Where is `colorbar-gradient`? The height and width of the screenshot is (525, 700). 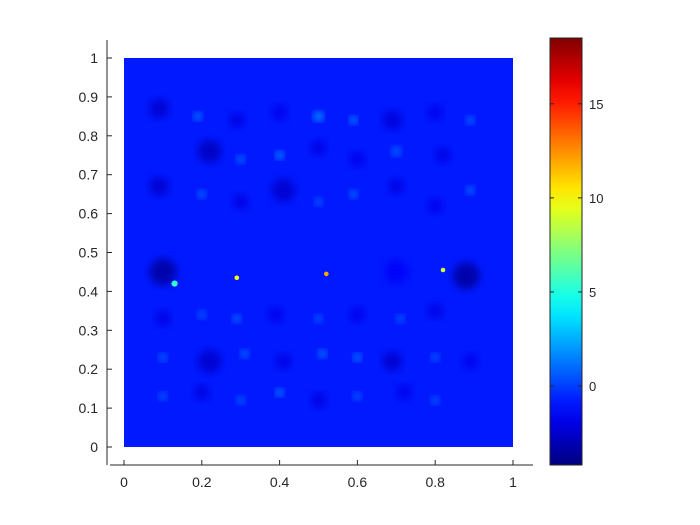 colorbar-gradient is located at coordinates (566, 251).